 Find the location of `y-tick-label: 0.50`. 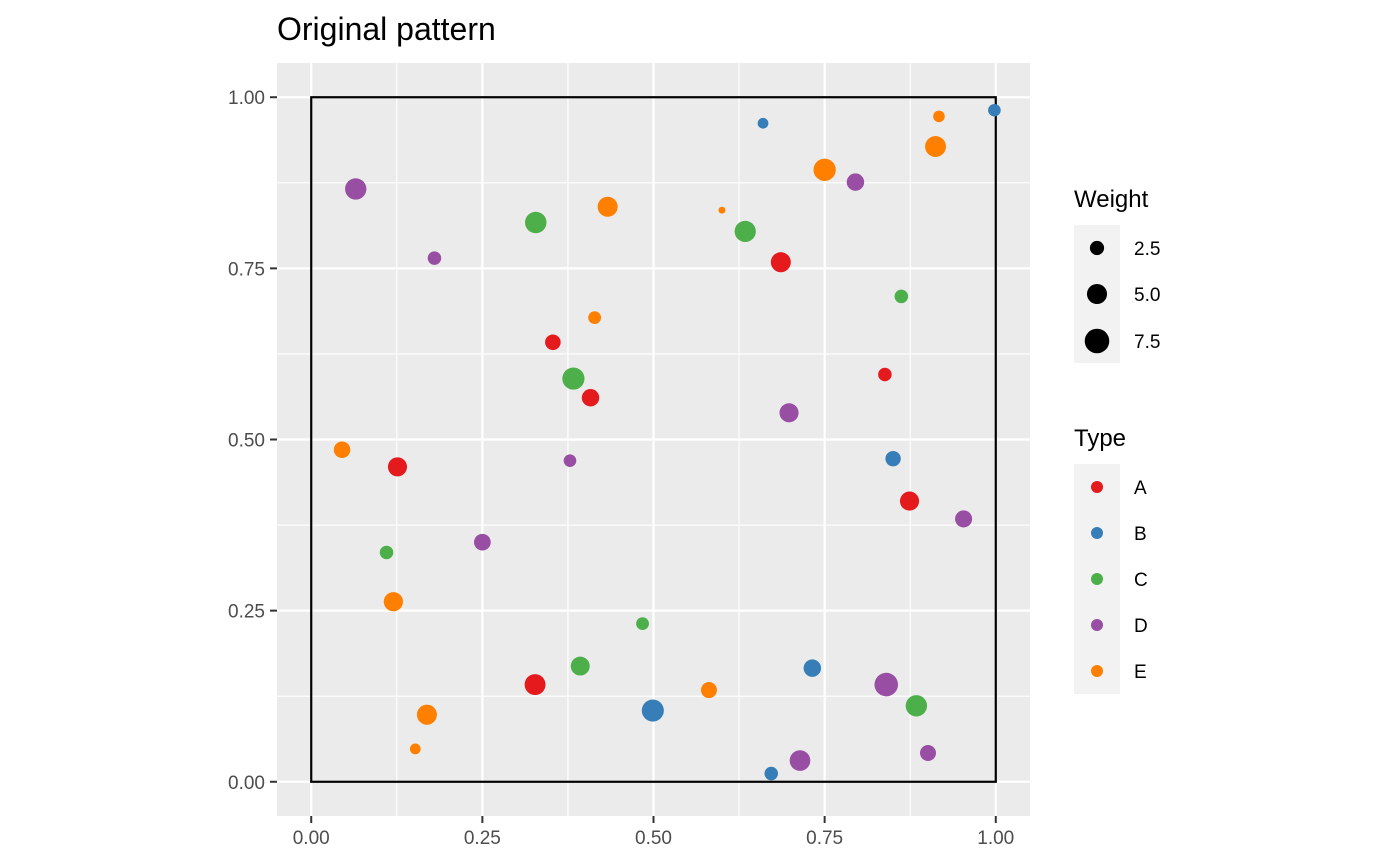

y-tick-label: 0.50 is located at coordinates (246, 441).